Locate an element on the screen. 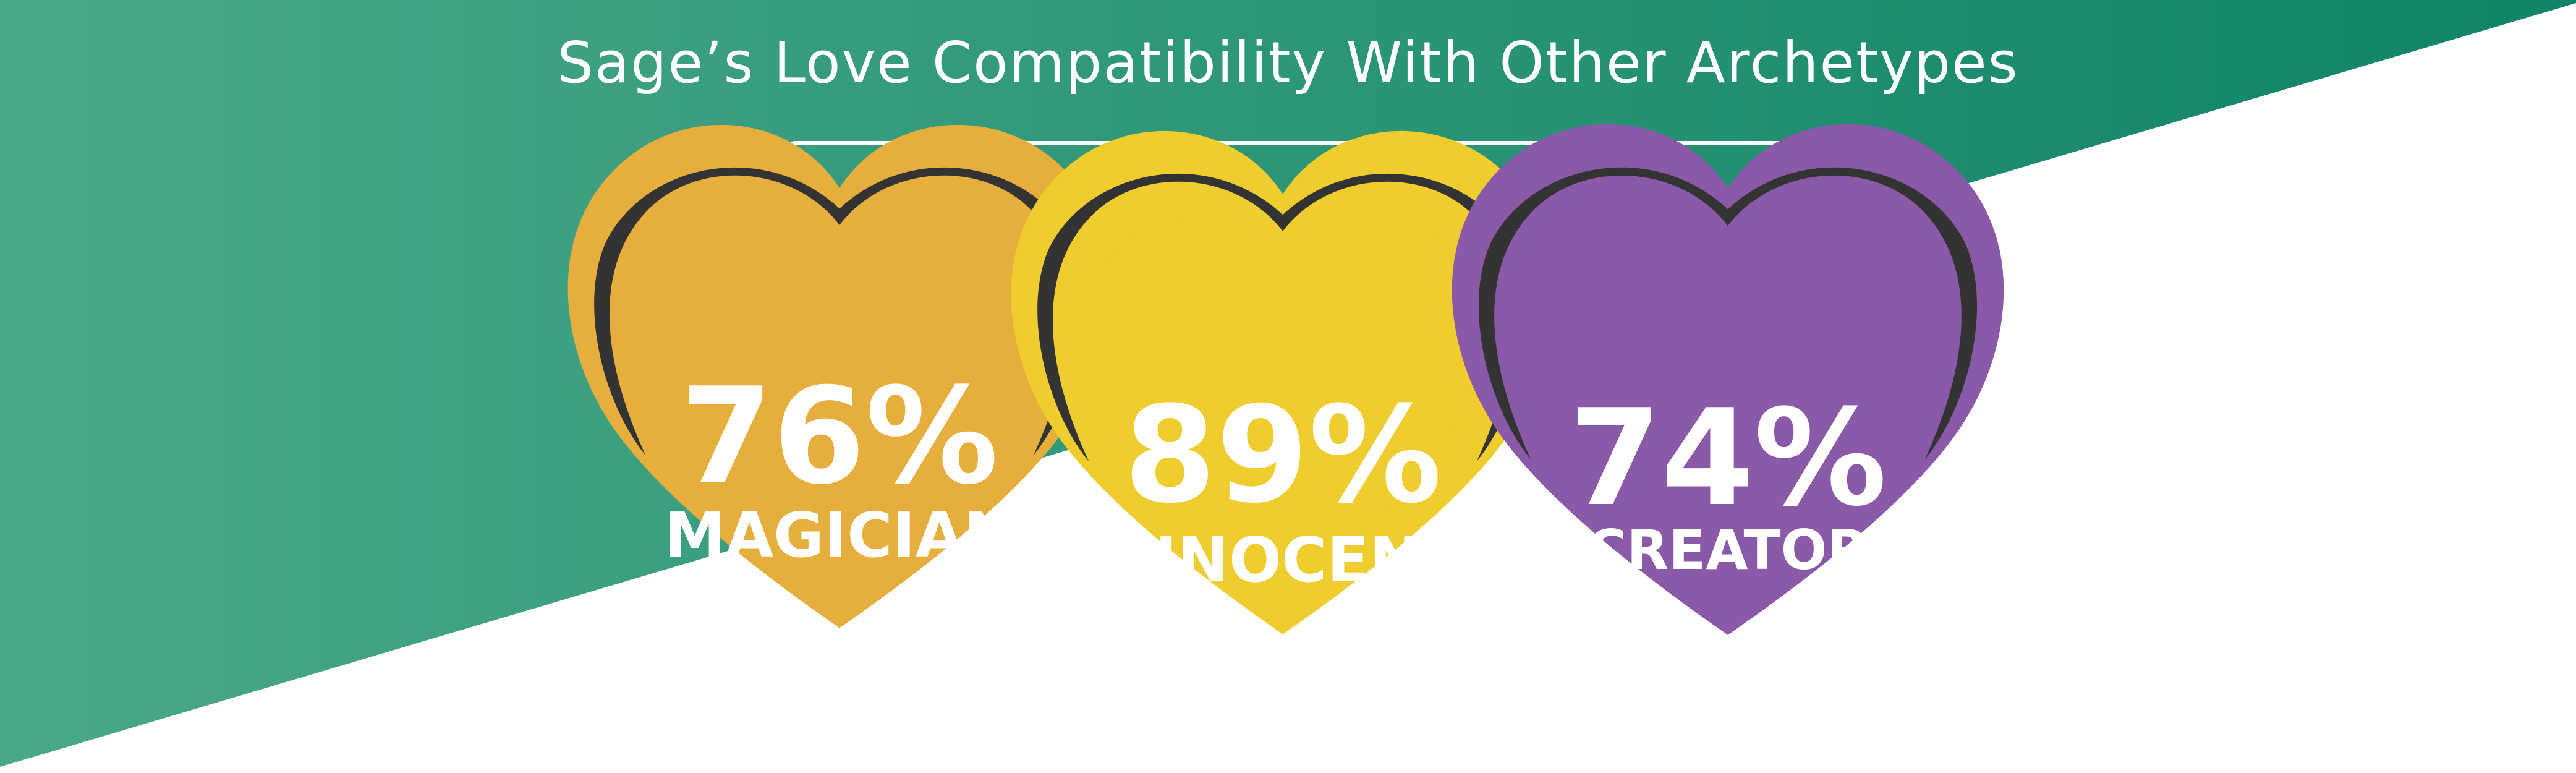  heart-magician-inner is located at coordinates (839, 400).